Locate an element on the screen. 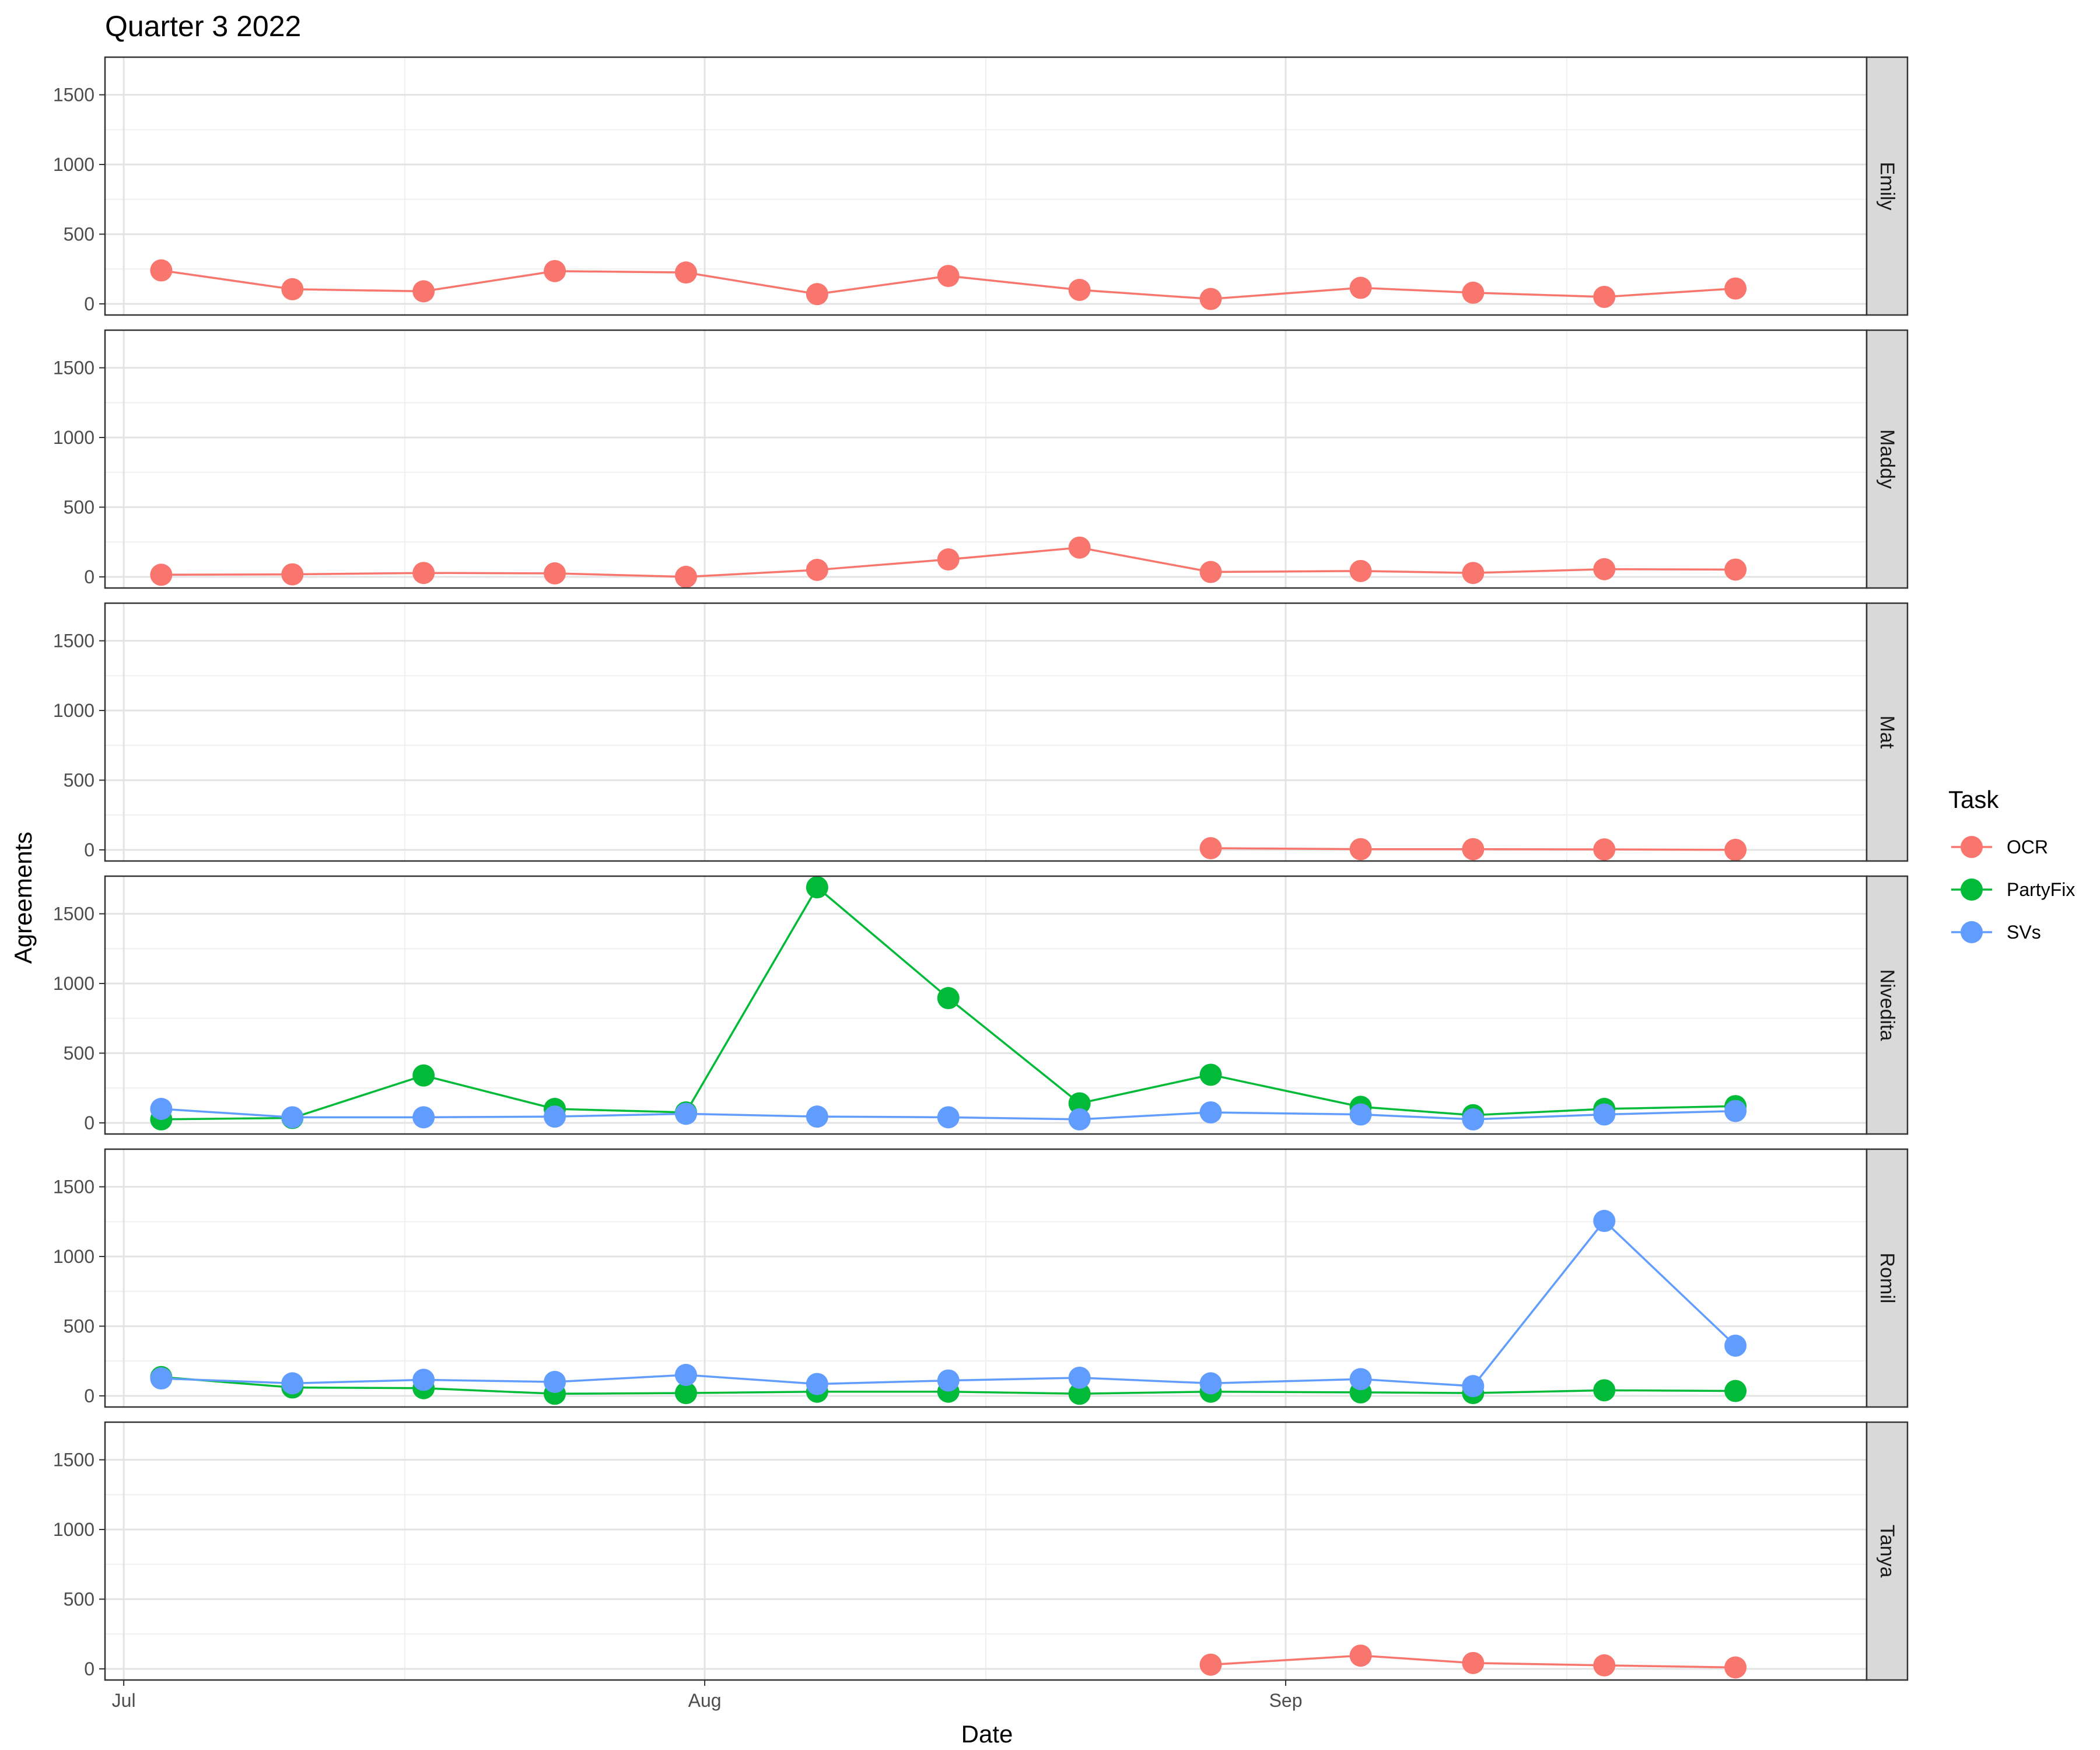 The height and width of the screenshot is (1750, 2100). panel-mat: 0 500 1000 1500 Mat is located at coordinates (981, 732).